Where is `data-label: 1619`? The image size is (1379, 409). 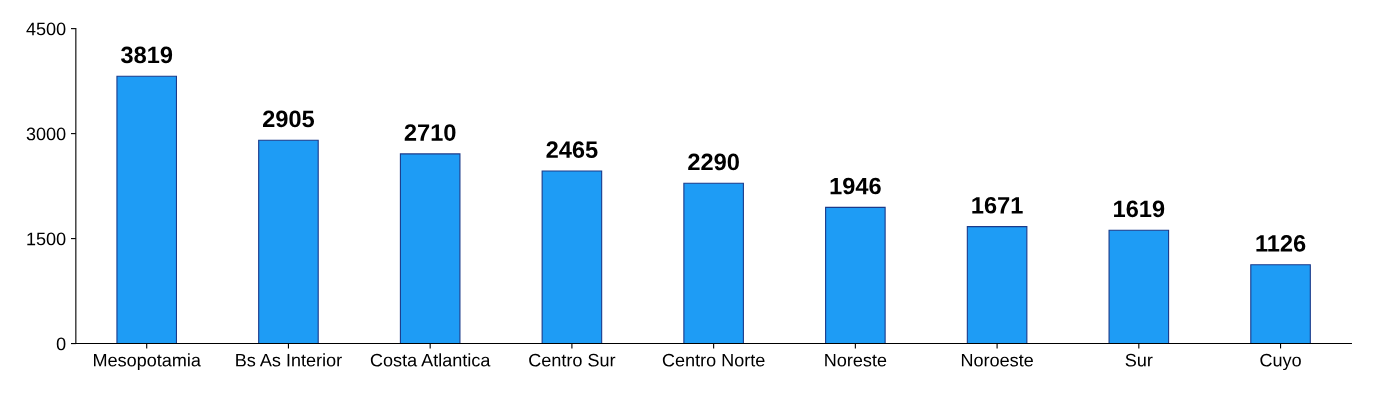
data-label: 1619 is located at coordinates (1139, 209).